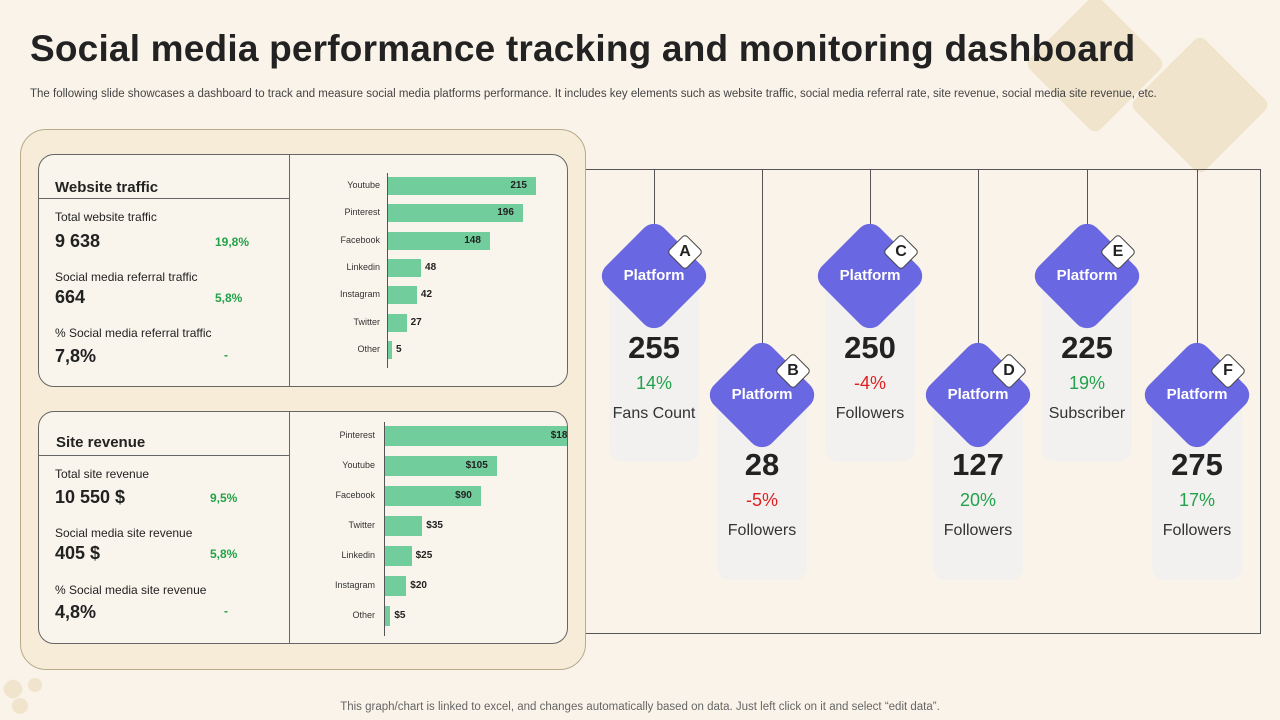 This screenshot has height=720, width=1280. Describe the element at coordinates (35, 685) in the screenshot. I see `decorative-diamond` at that location.